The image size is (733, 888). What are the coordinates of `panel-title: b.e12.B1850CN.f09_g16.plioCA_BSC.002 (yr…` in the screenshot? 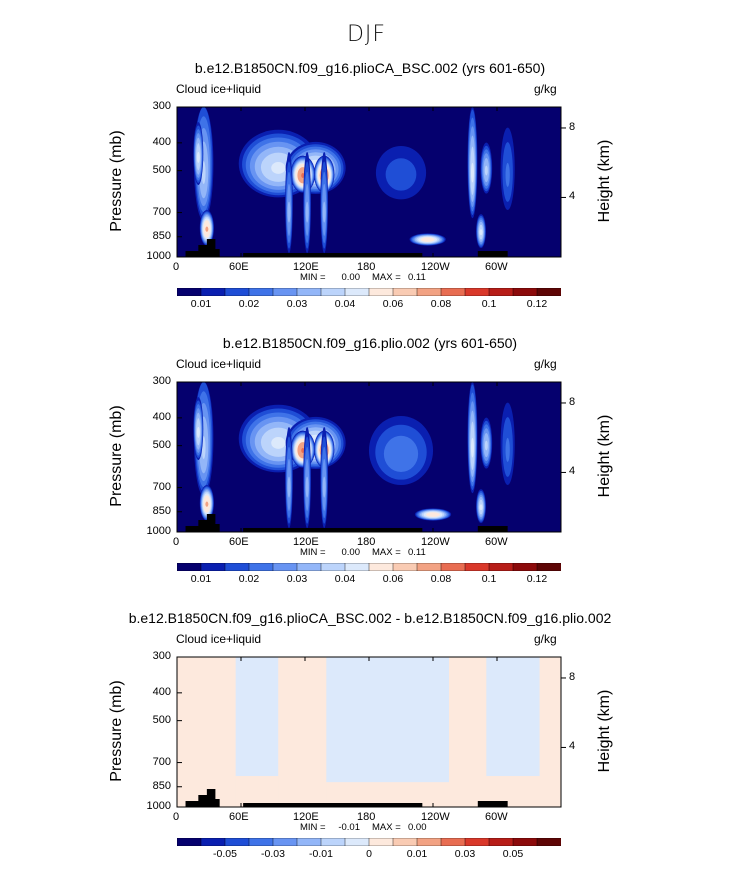 It's located at (370, 68).